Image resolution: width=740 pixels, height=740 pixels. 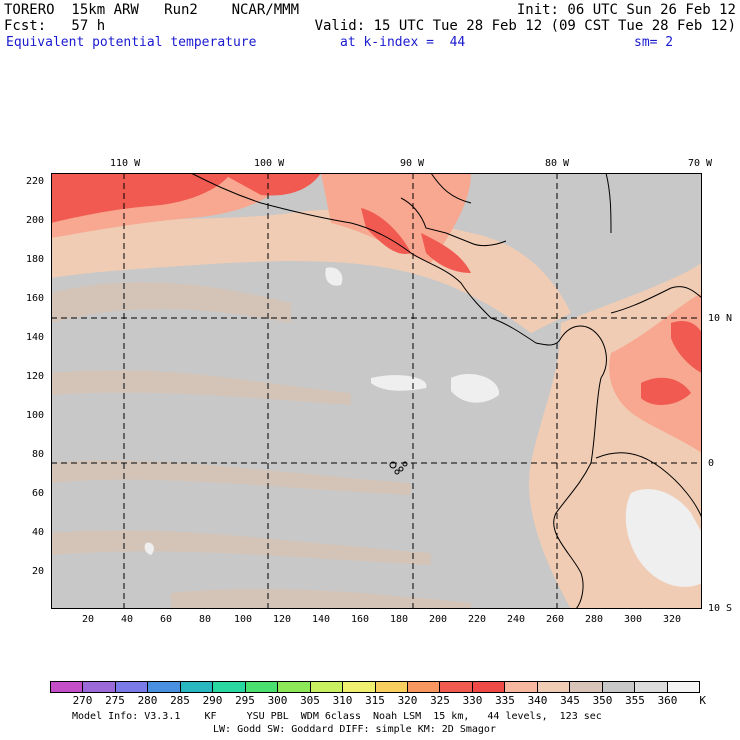 I want to click on colorbar-unit: K, so click(x=702, y=700).